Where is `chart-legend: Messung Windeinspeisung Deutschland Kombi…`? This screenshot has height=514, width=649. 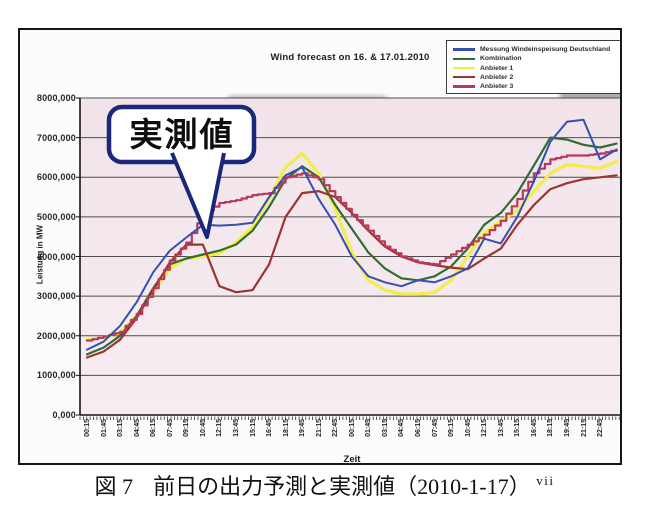
chart-legend: Messung Windeinspeisung Deutschland Kombi… is located at coordinates (533, 67).